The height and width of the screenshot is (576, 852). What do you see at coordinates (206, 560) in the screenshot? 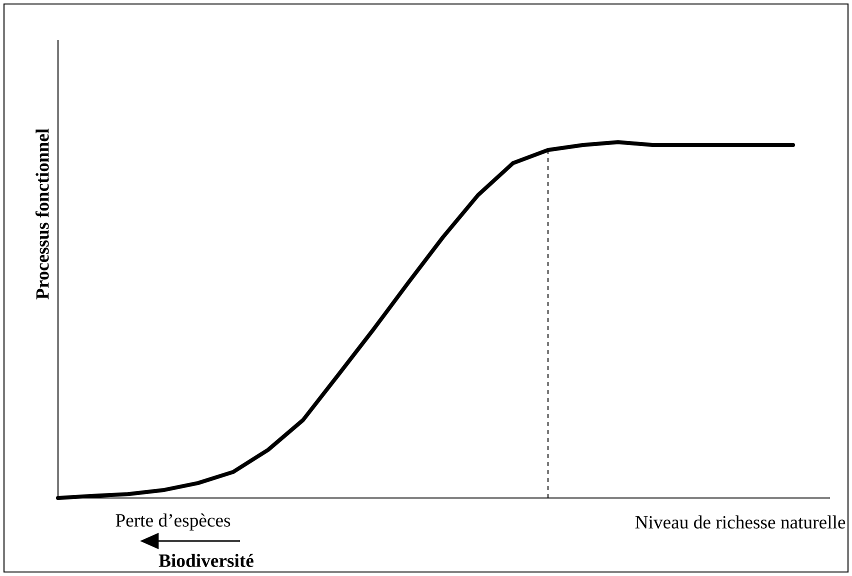
I see `x-axis-title: Biodiversité` at bounding box center [206, 560].